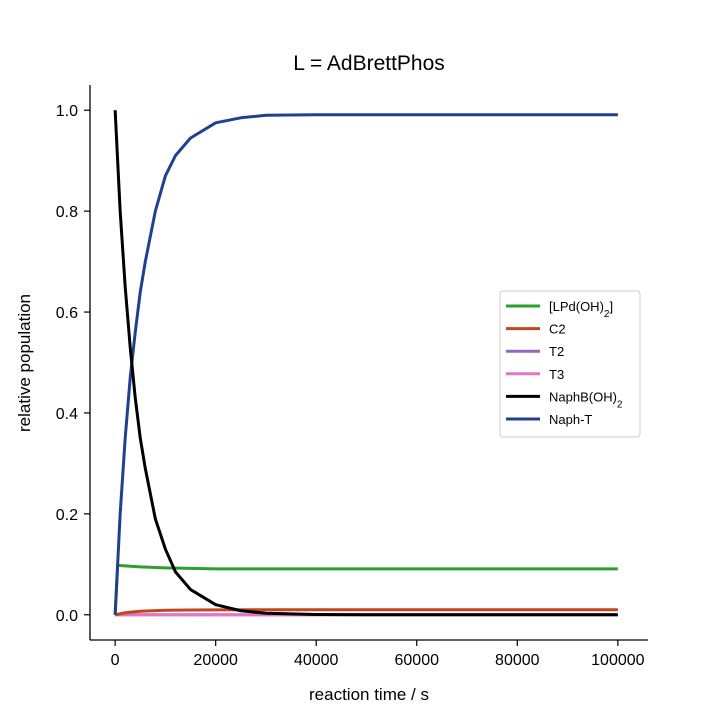  I want to click on x-tick-label: 40000, so click(316, 660).